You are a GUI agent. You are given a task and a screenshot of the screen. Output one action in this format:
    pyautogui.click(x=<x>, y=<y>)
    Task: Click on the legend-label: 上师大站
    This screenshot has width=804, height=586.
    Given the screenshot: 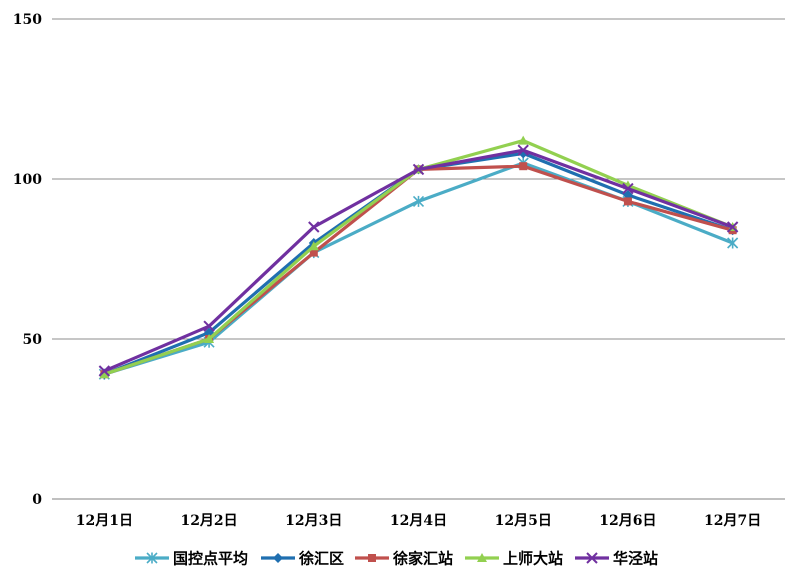 What is the action you would take?
    pyautogui.click(x=533, y=559)
    